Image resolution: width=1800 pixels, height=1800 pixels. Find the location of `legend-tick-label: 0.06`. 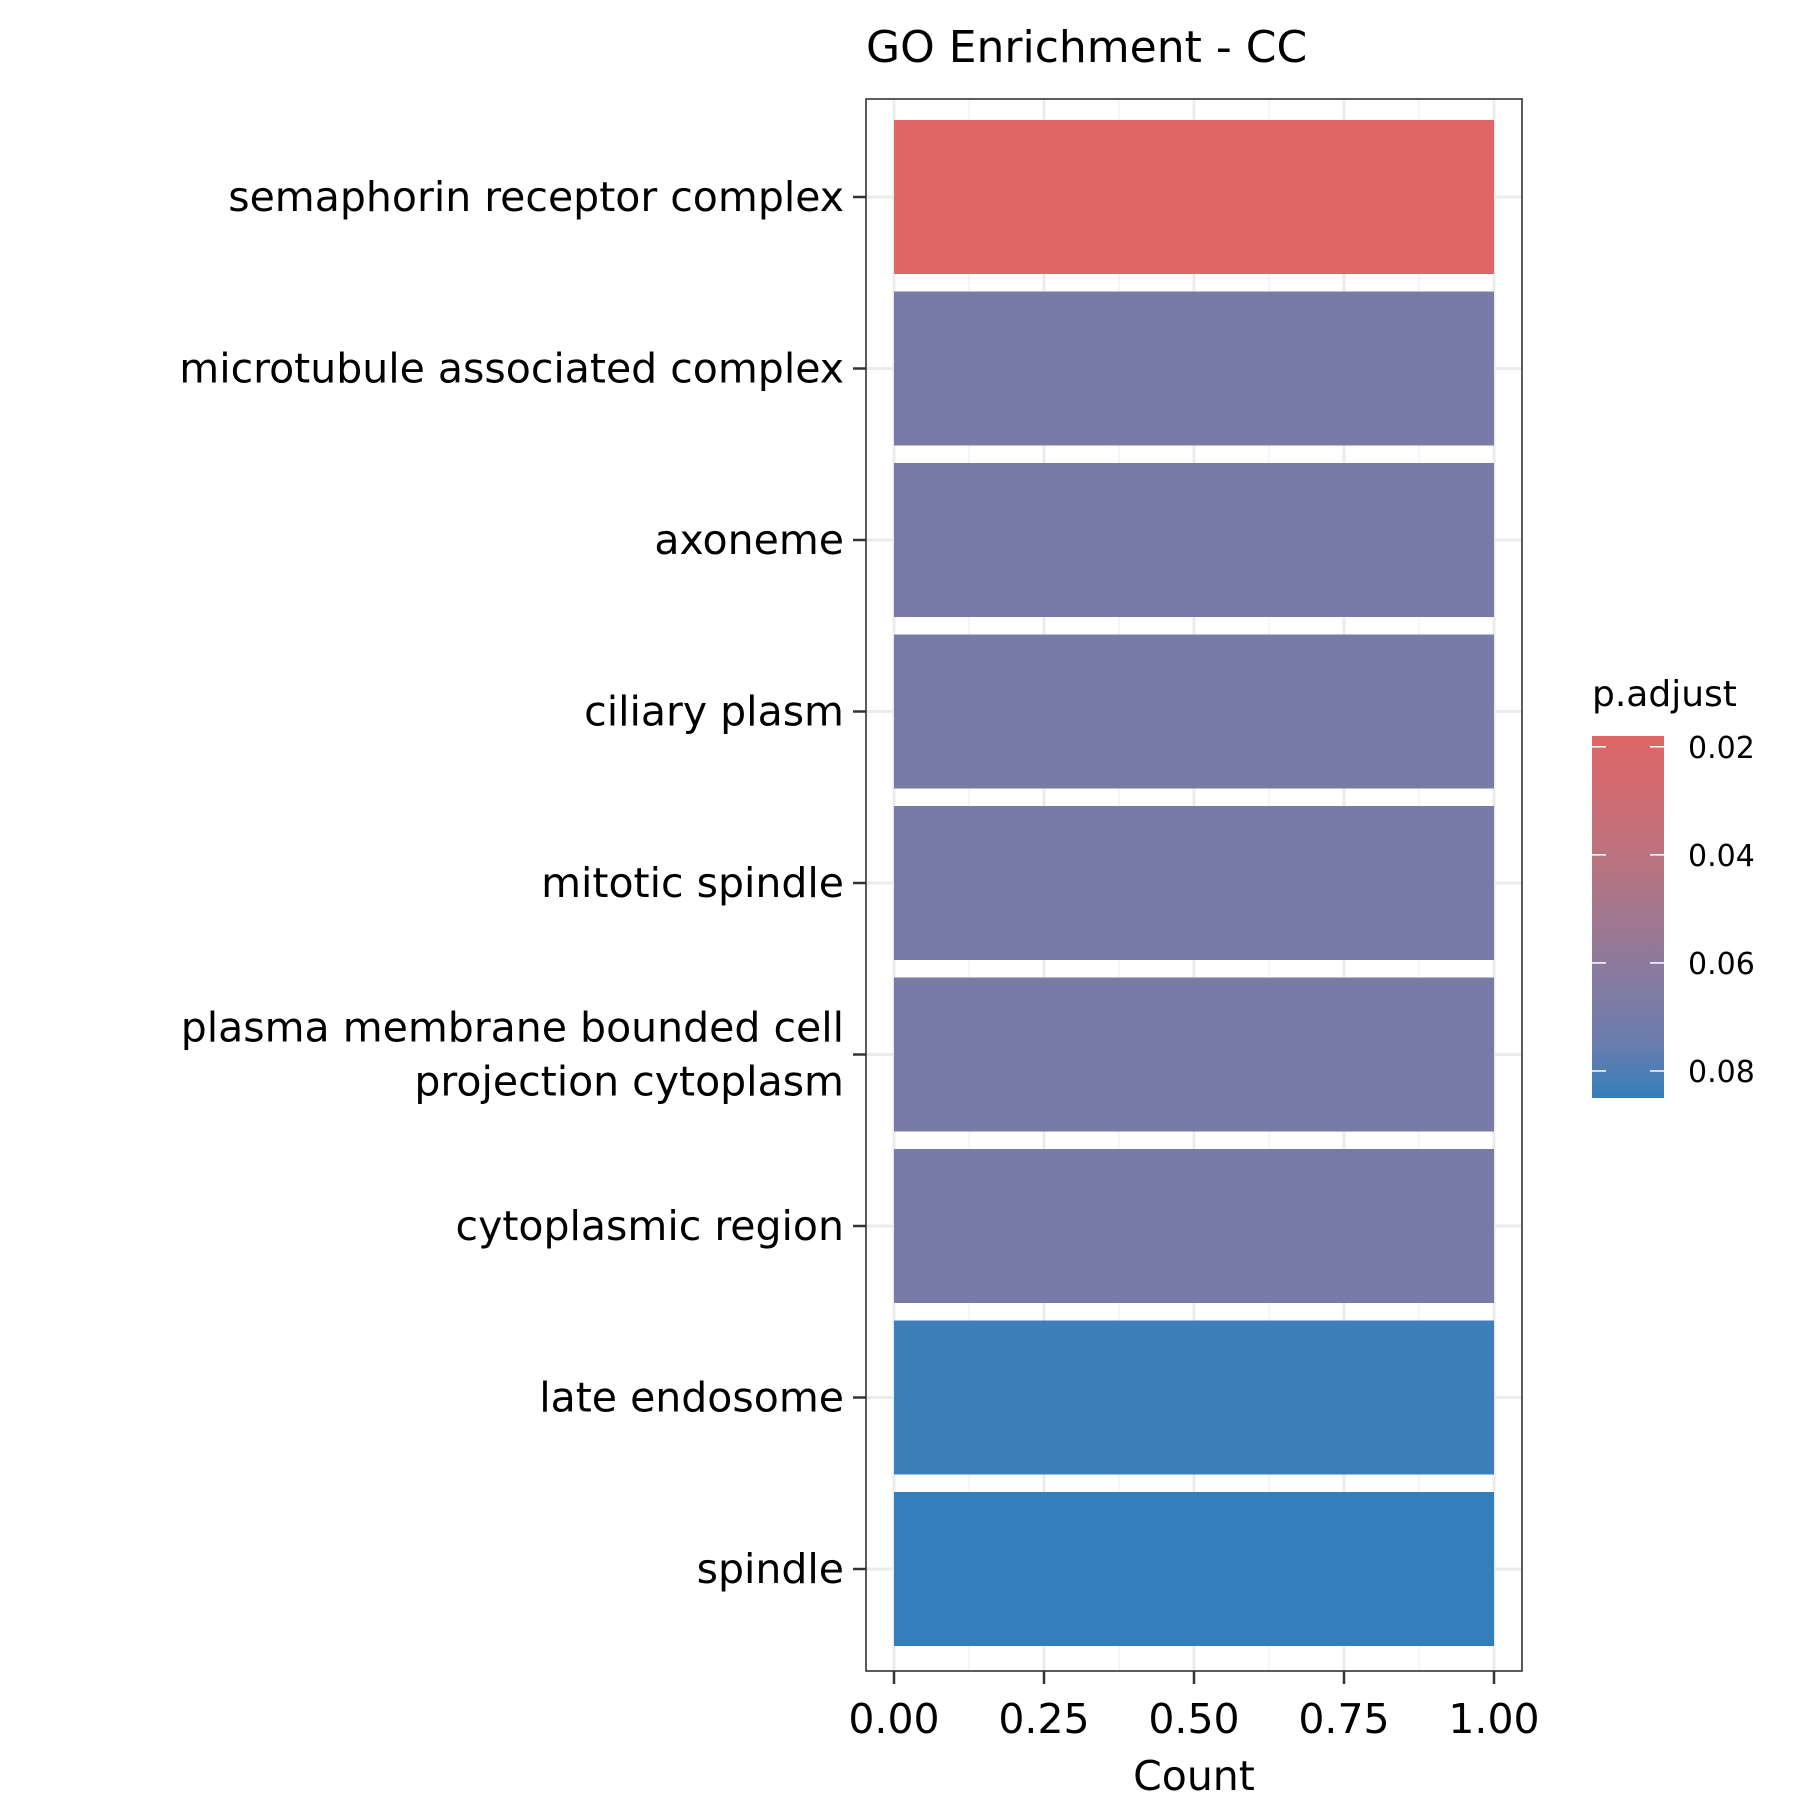

legend-tick-label: 0.06 is located at coordinates (1721, 964).